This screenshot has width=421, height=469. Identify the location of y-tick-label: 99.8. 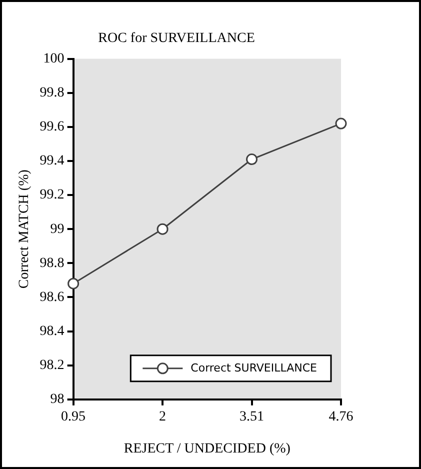
(52, 93).